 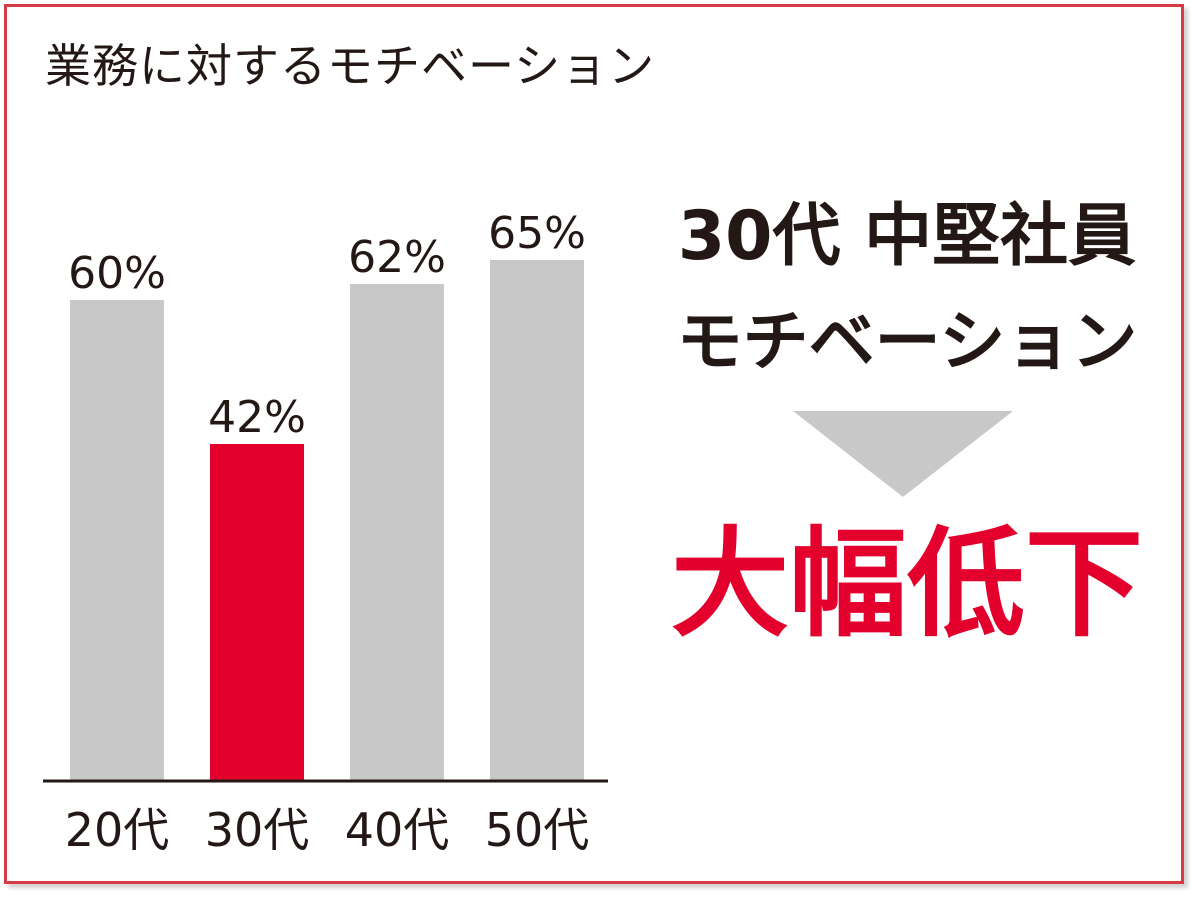 I want to click on category-label-2: 30代, so click(x=257, y=830).